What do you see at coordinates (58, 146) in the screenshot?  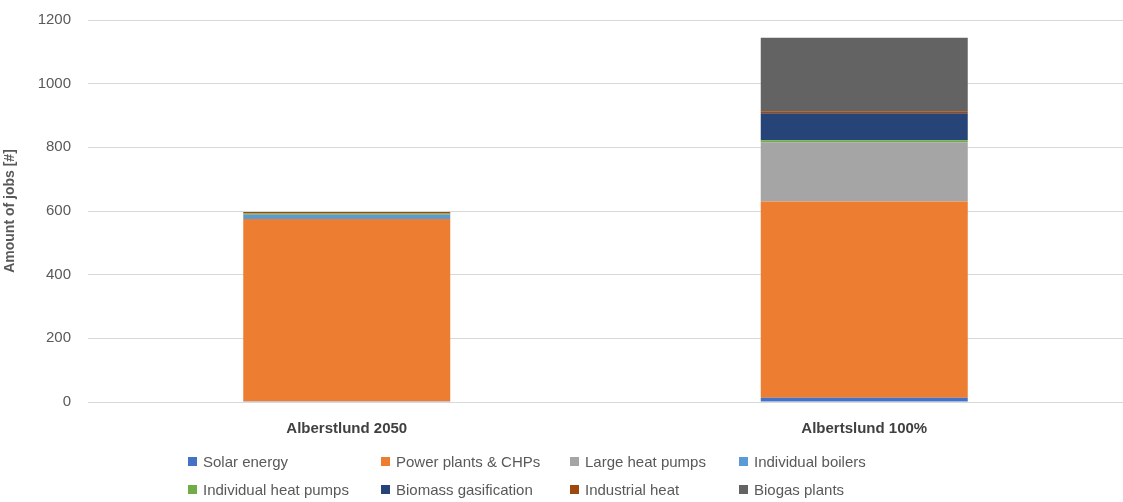 I see `y-tick-label: 800` at bounding box center [58, 146].